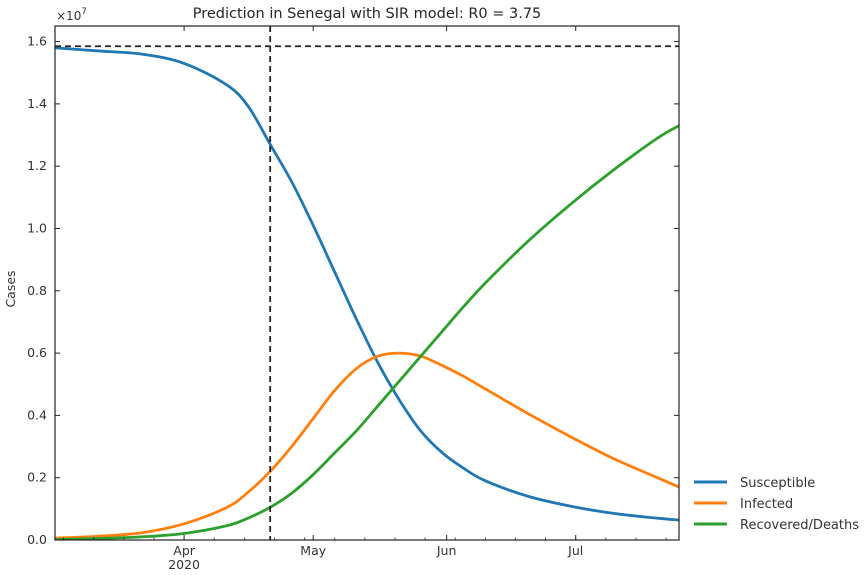  What do you see at coordinates (799, 525) in the screenshot?
I see `legend-label: Recovered/Deaths` at bounding box center [799, 525].